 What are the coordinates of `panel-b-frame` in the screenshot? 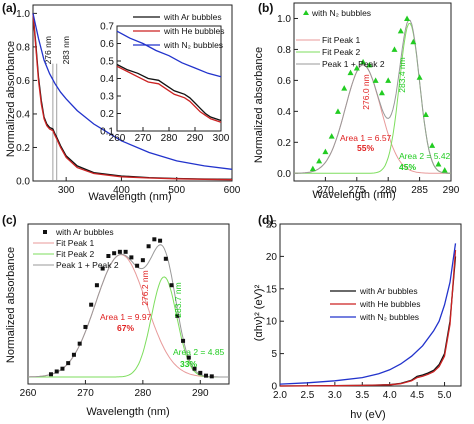 It's located at (372, 92).